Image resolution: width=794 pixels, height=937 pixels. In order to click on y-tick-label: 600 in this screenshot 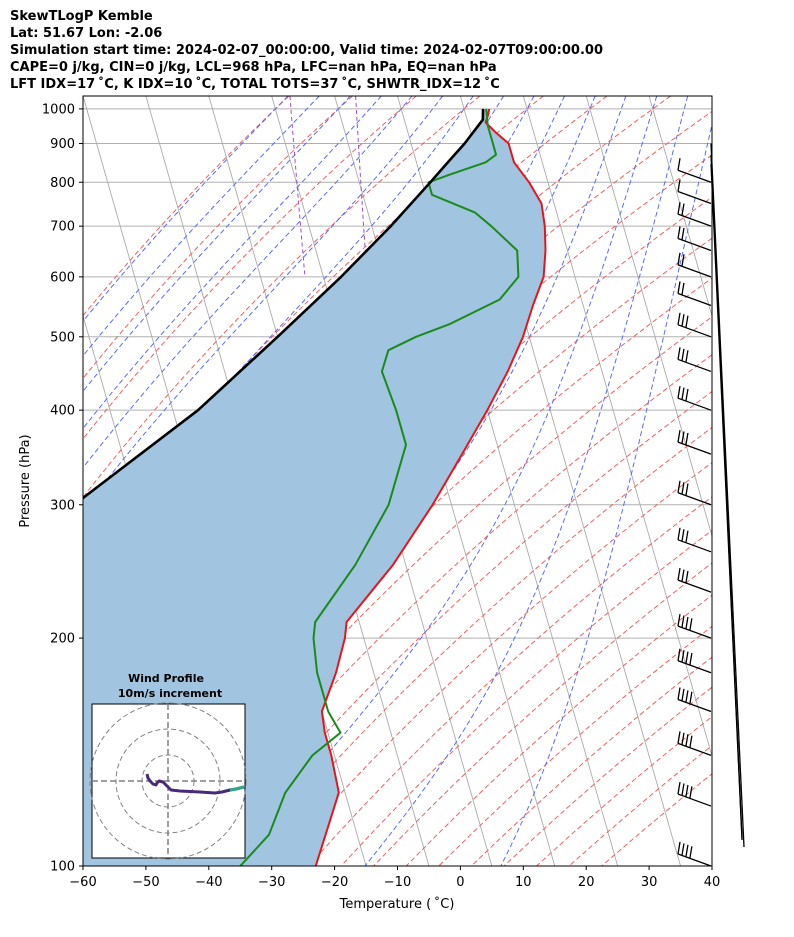, I will do `click(62, 277)`.